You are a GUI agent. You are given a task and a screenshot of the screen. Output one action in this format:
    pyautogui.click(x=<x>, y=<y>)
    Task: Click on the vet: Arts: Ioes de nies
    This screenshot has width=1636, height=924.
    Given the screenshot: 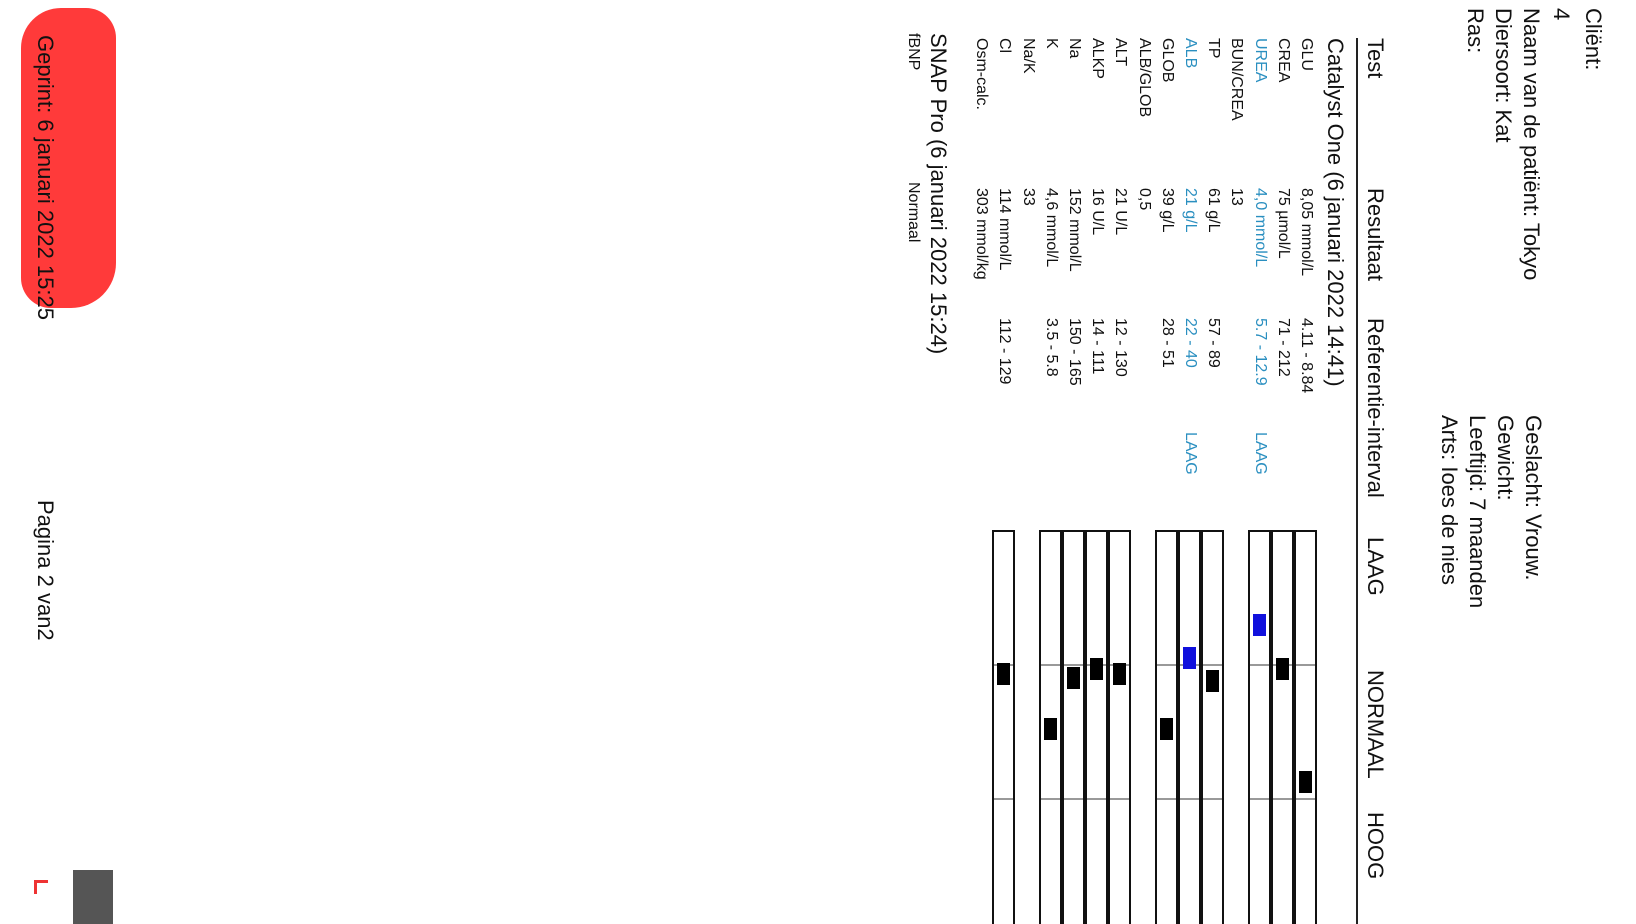 What is the action you would take?
    pyautogui.click(x=1449, y=500)
    